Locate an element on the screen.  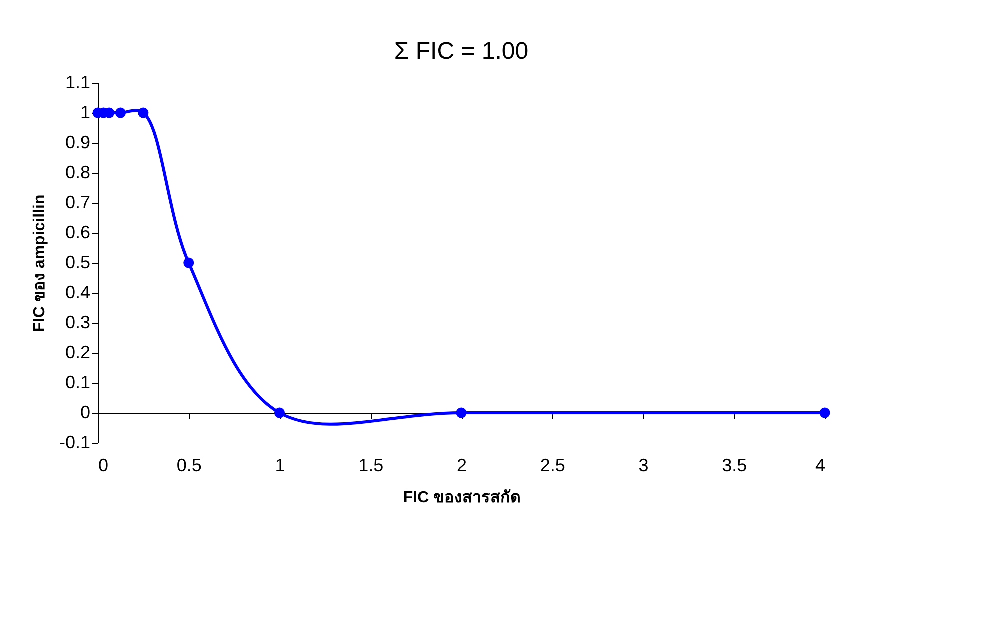
x-tick-label: 1.5 is located at coordinates (371, 466).